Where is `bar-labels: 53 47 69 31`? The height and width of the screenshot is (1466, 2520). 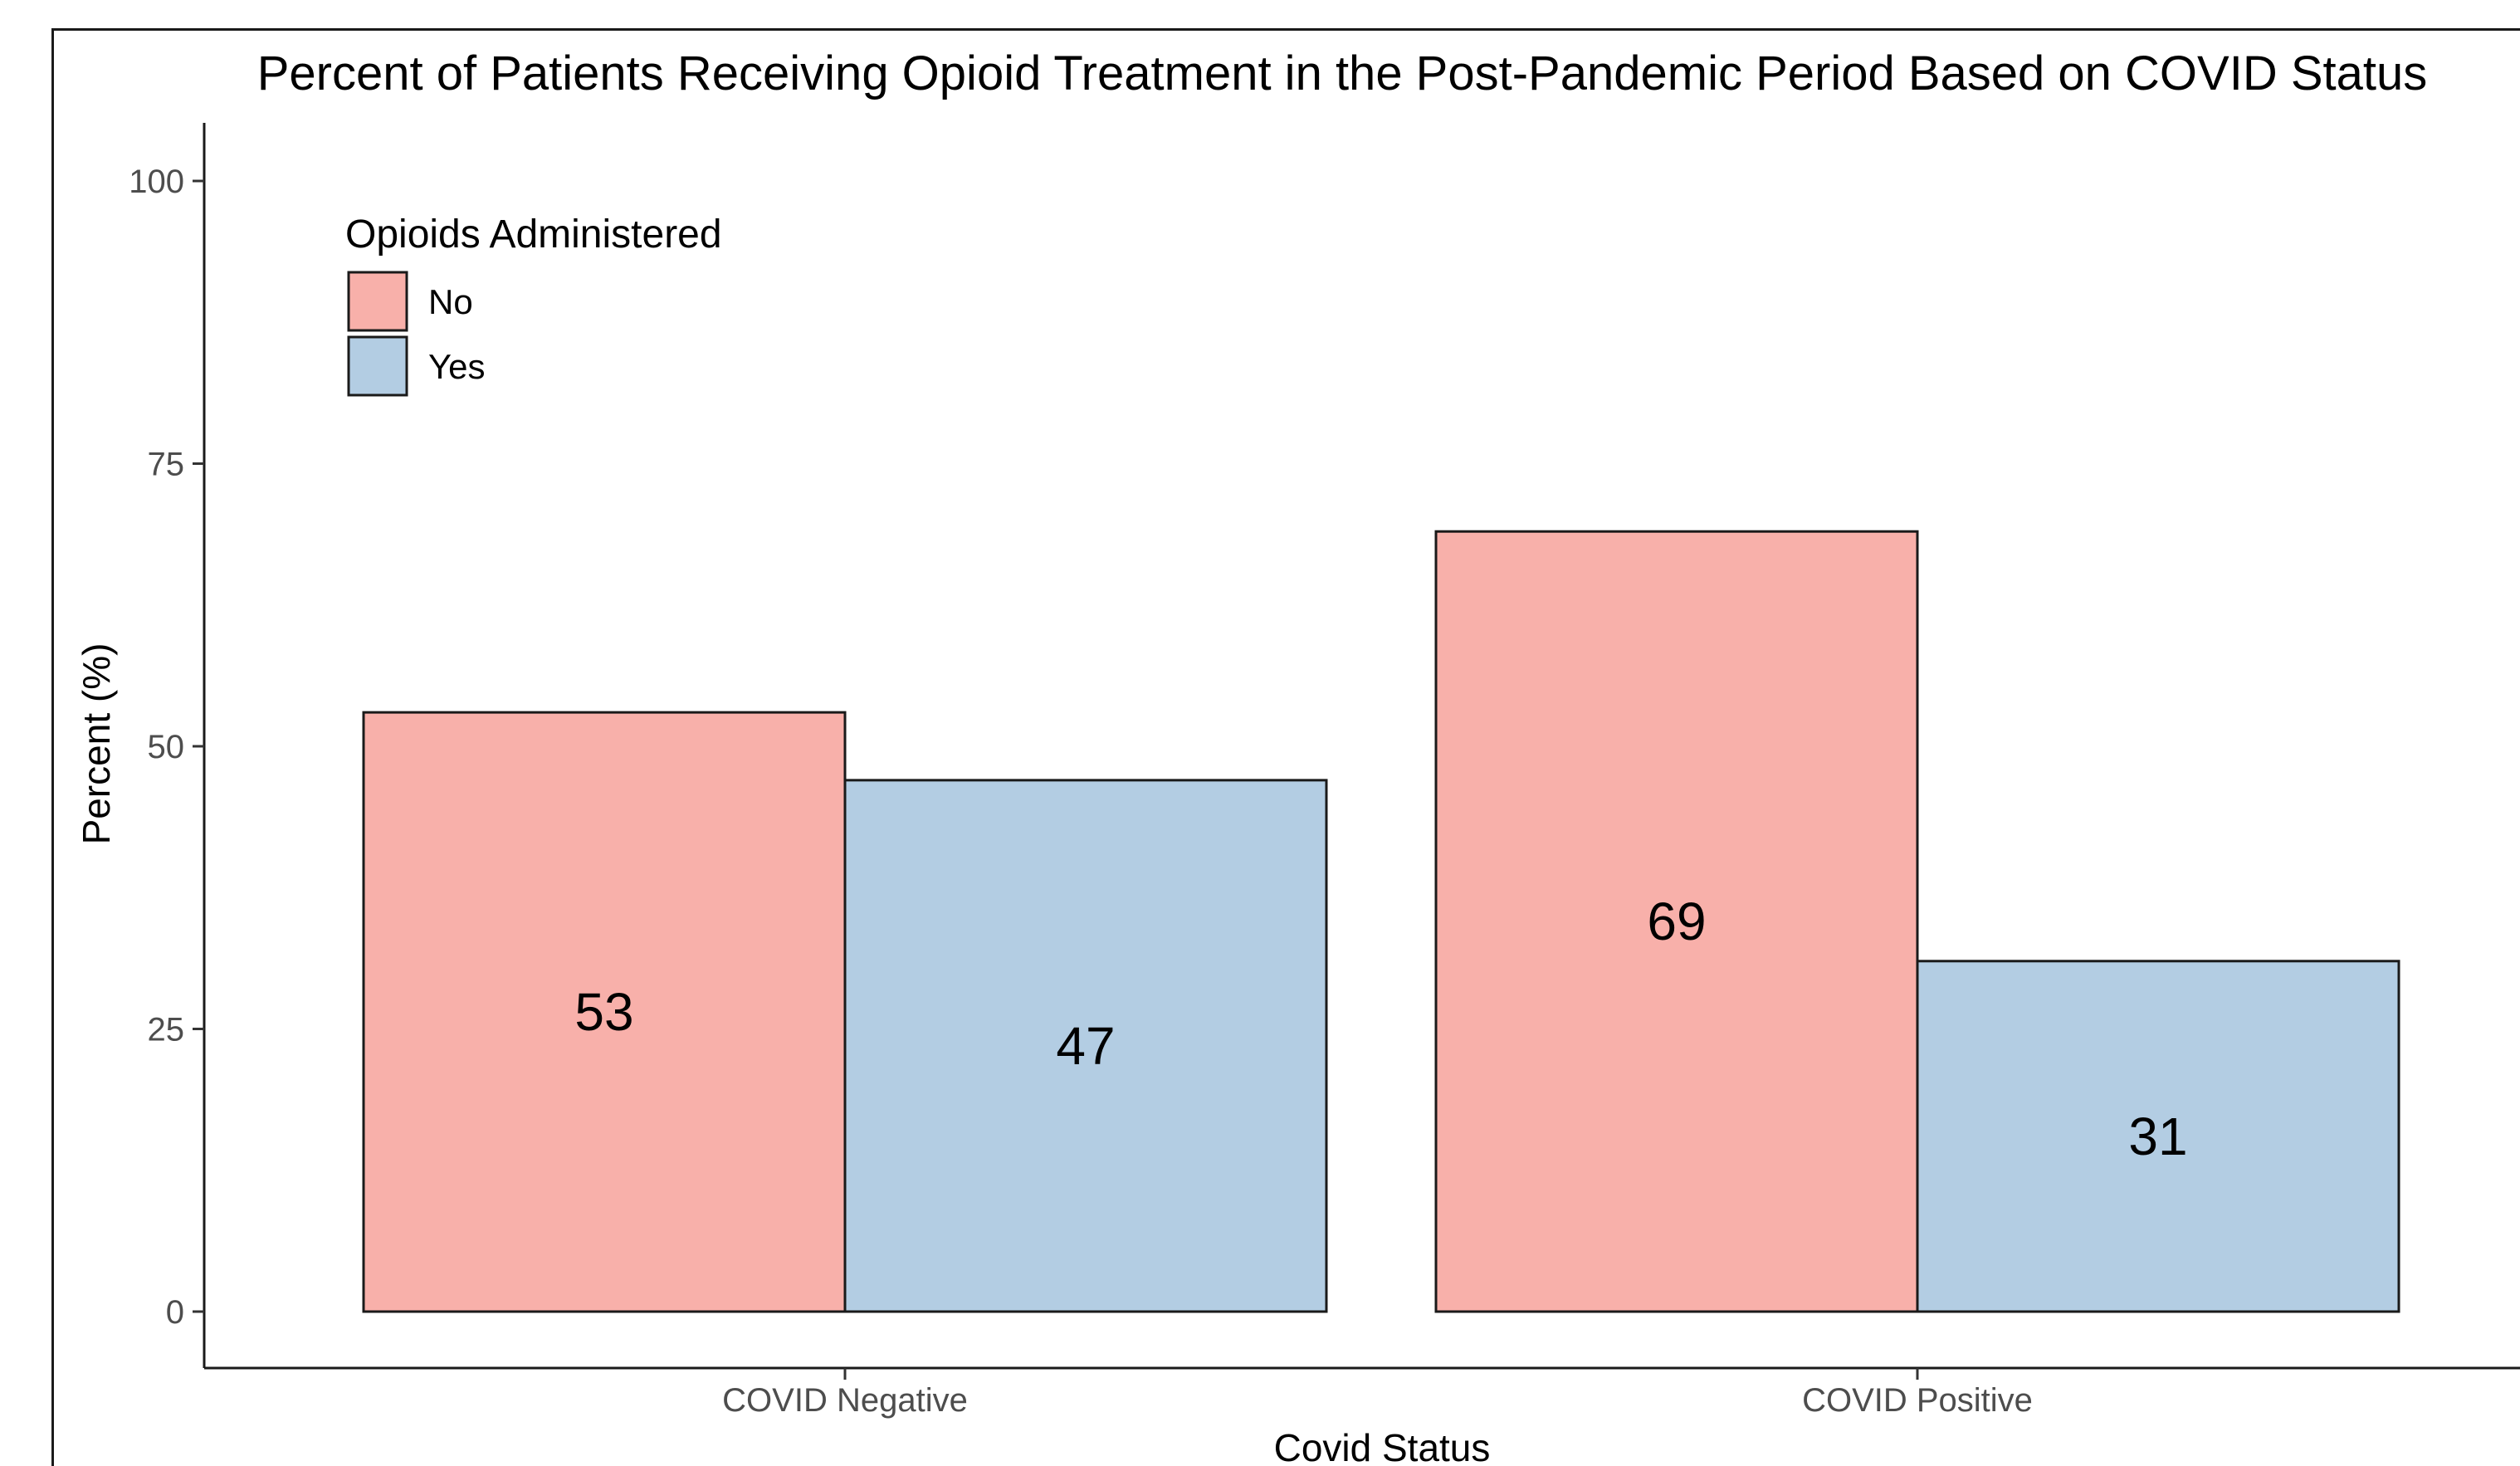
bar-labels: 53 47 69 31 is located at coordinates (1380, 1029).